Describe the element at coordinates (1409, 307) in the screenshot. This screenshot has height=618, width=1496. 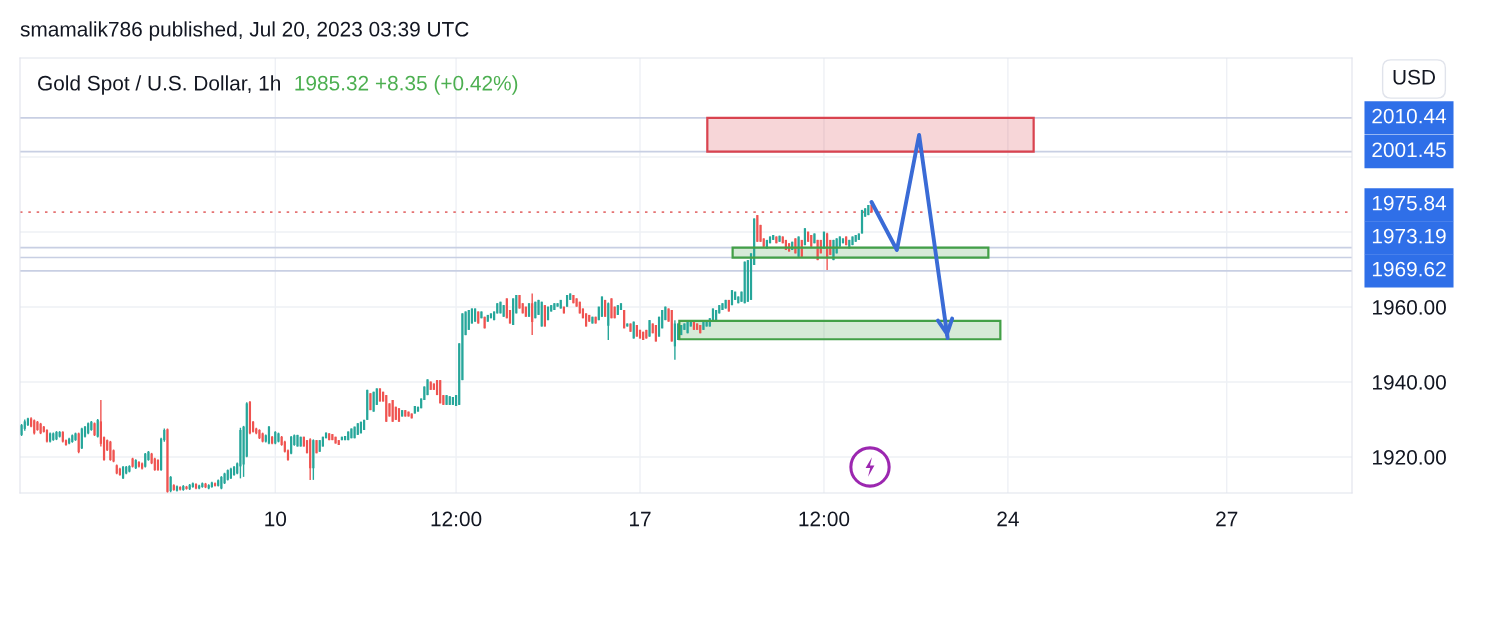
I see `y-tick-label: 1960.00` at that location.